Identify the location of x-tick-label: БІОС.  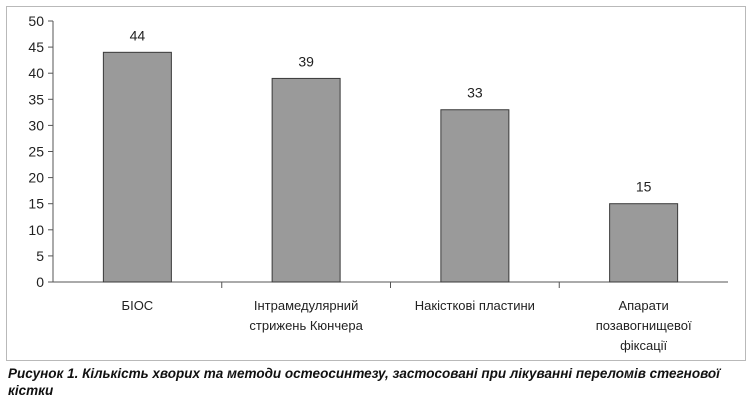
(137, 305).